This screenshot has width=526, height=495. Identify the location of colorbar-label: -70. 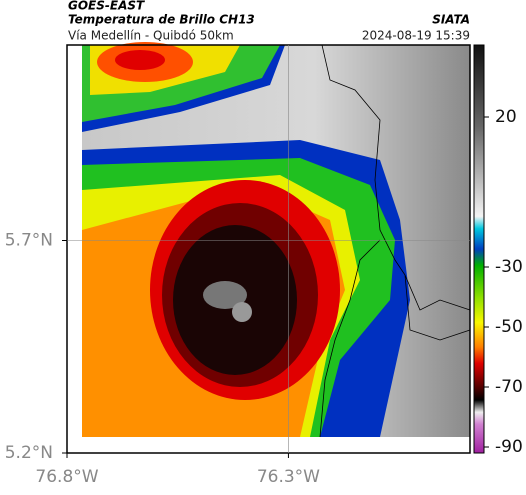
(509, 387).